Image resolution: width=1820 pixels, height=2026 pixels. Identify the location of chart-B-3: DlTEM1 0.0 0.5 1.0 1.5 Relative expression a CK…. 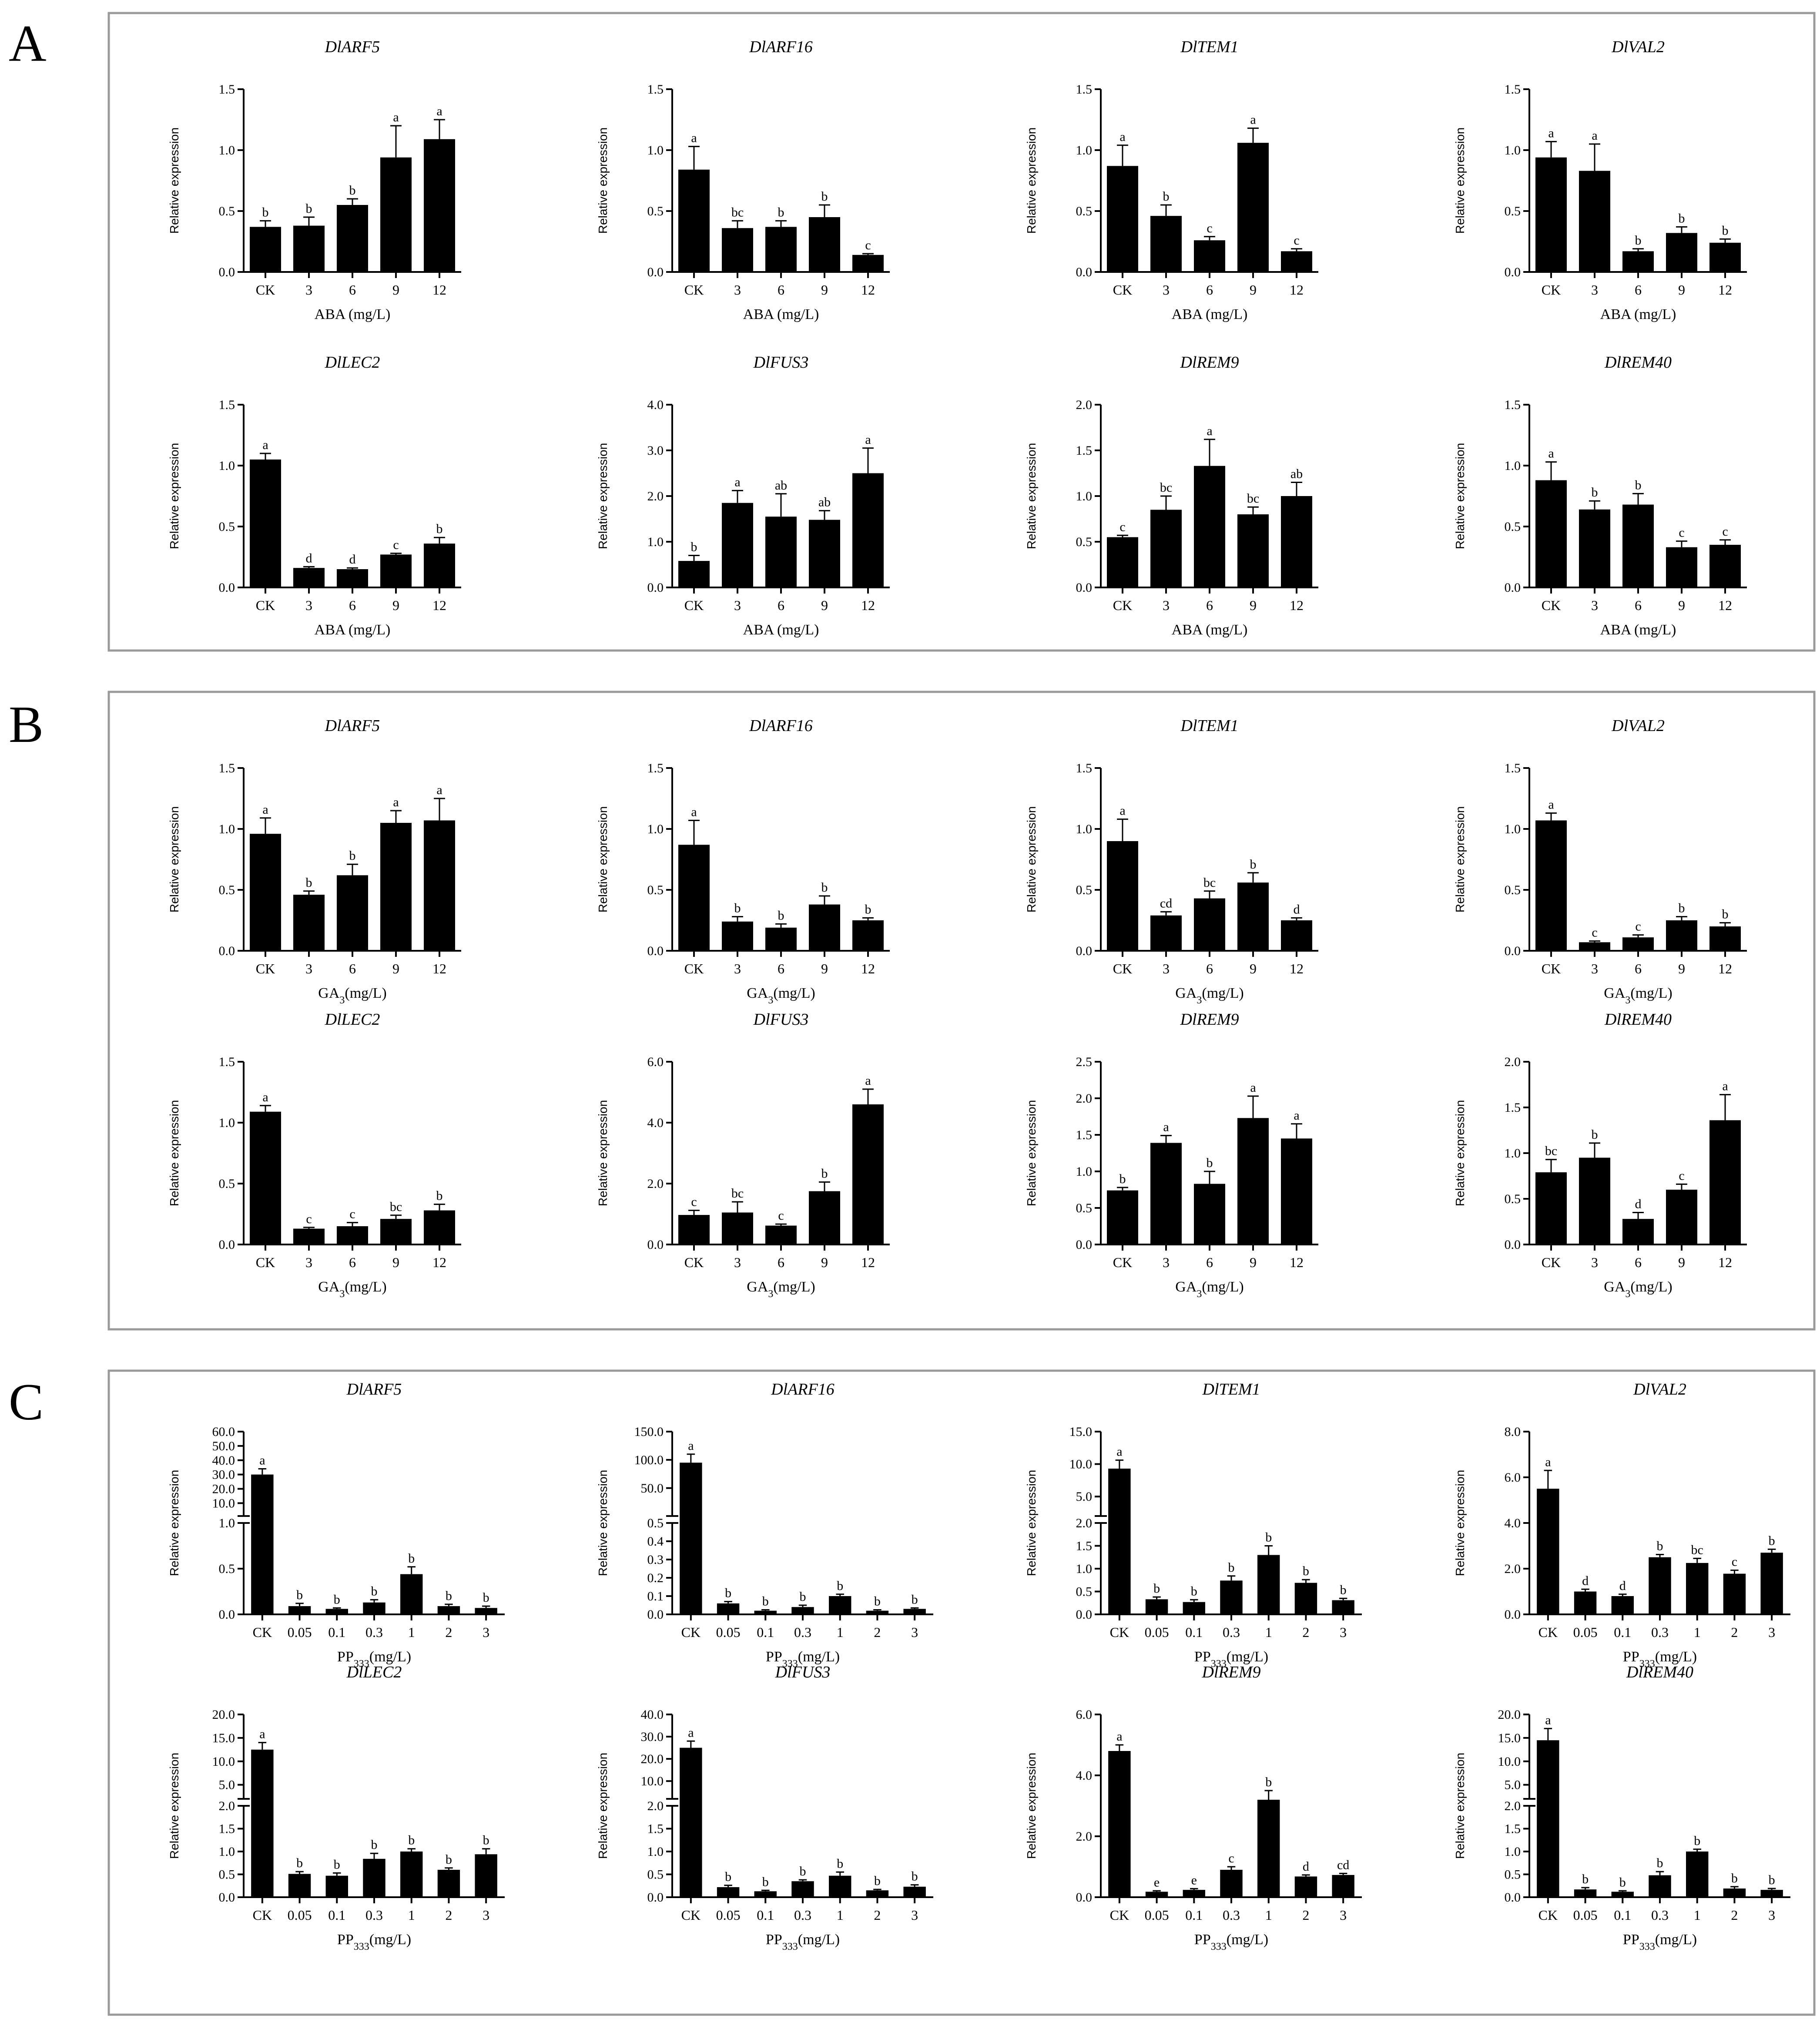
(1171, 861).